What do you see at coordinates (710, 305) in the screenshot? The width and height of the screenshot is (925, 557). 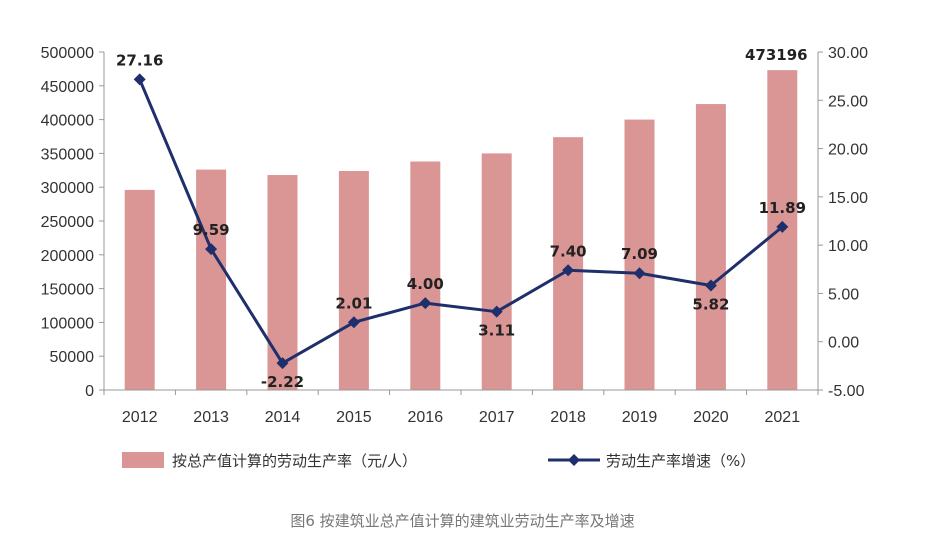 I see `line-data-label: 5.82` at bounding box center [710, 305].